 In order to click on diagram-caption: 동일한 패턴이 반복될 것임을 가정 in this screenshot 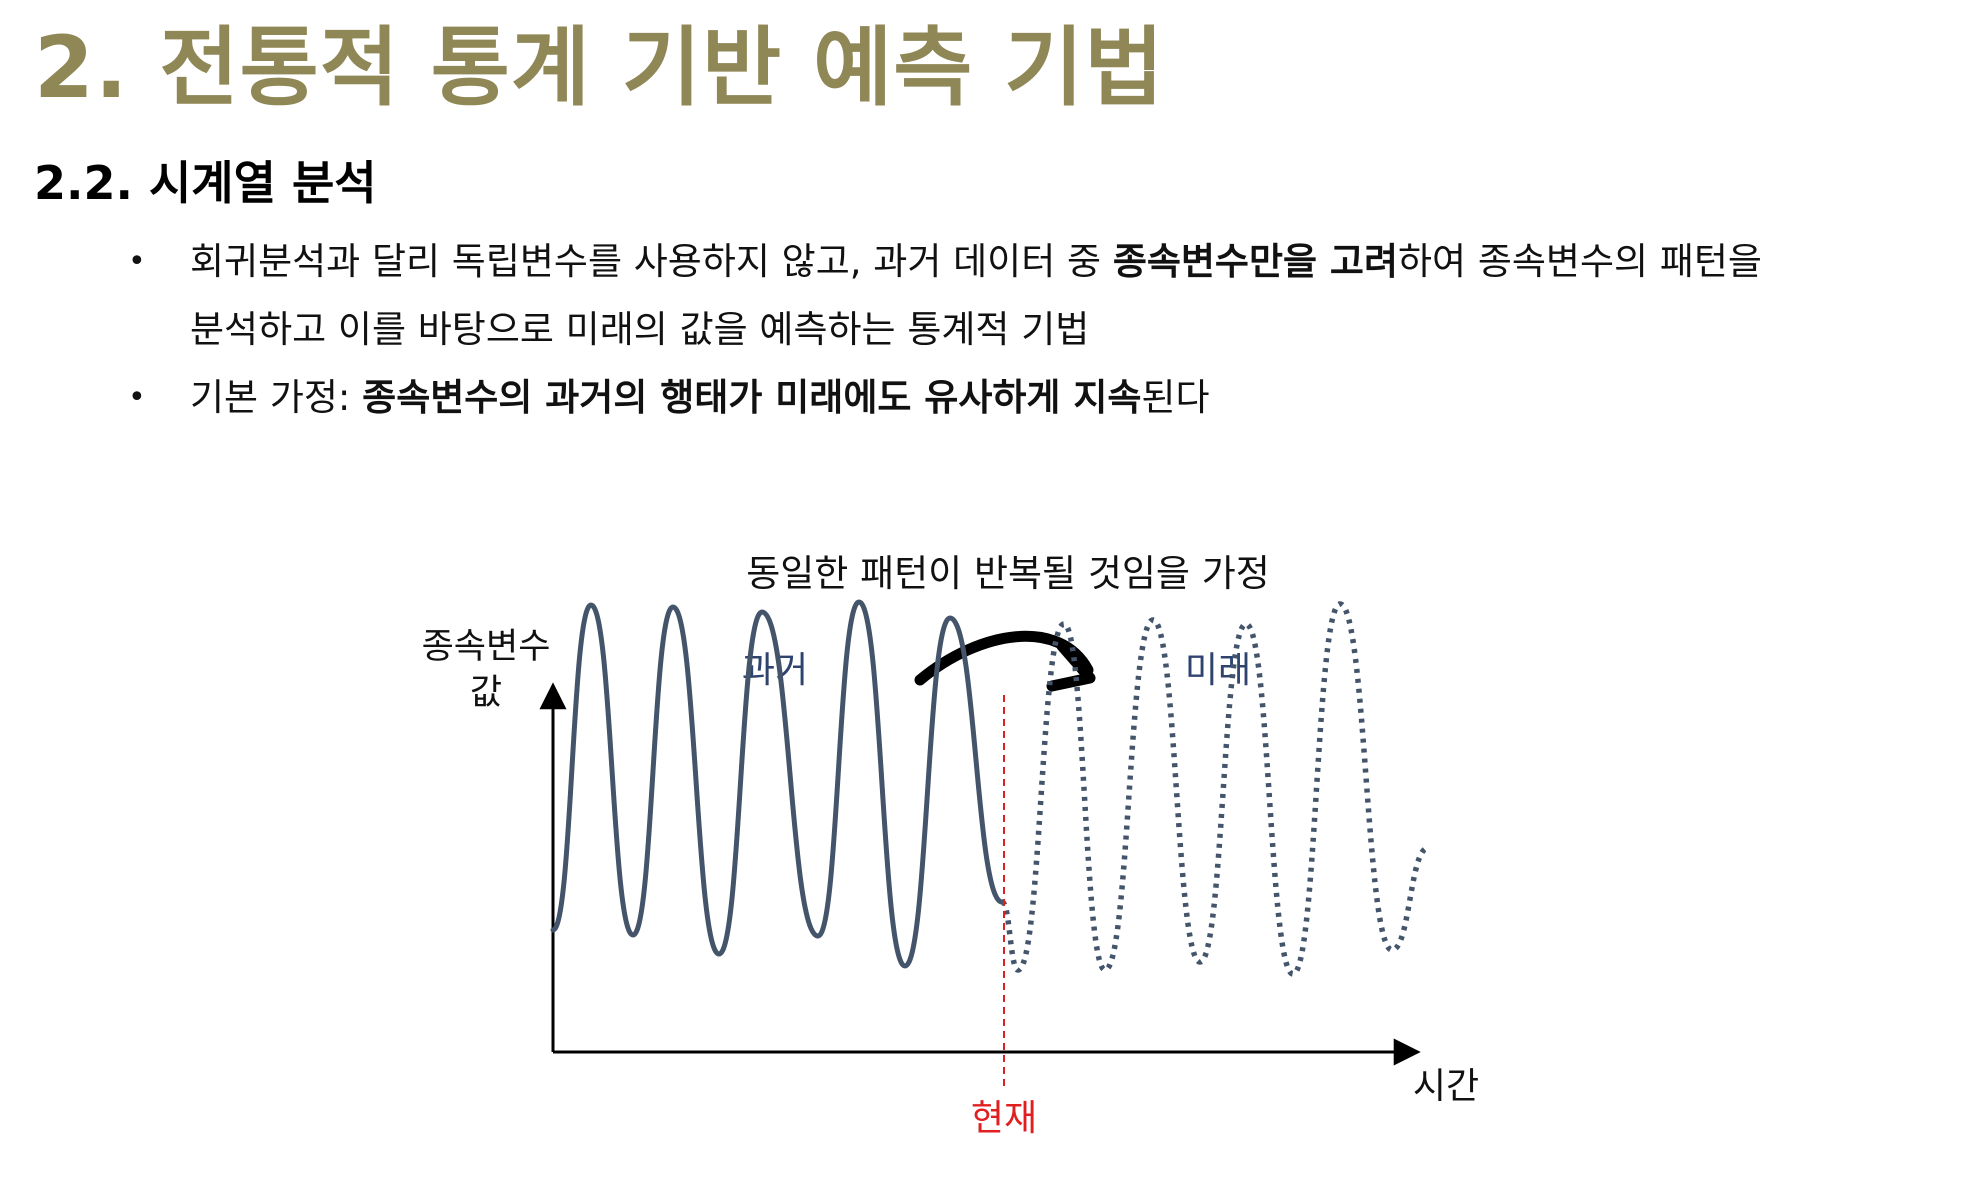, I will do `click(1008, 573)`.